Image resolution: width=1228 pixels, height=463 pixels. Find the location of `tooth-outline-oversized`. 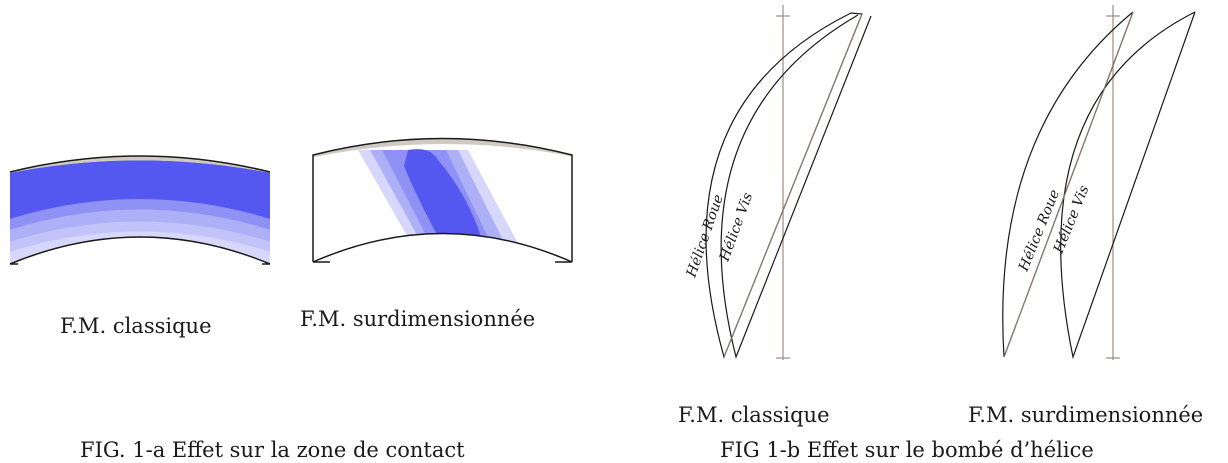

tooth-outline-oversized is located at coordinates (442, 200).